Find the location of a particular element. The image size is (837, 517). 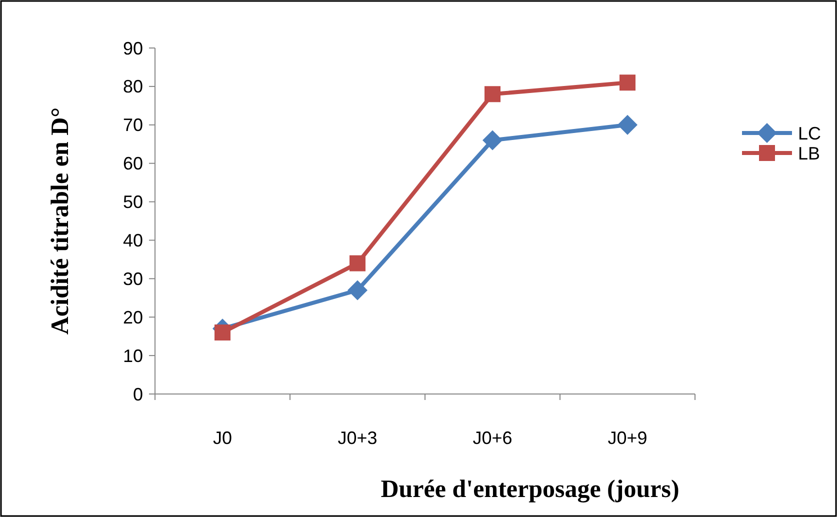

y-tick-label: 30 is located at coordinates (132, 278).